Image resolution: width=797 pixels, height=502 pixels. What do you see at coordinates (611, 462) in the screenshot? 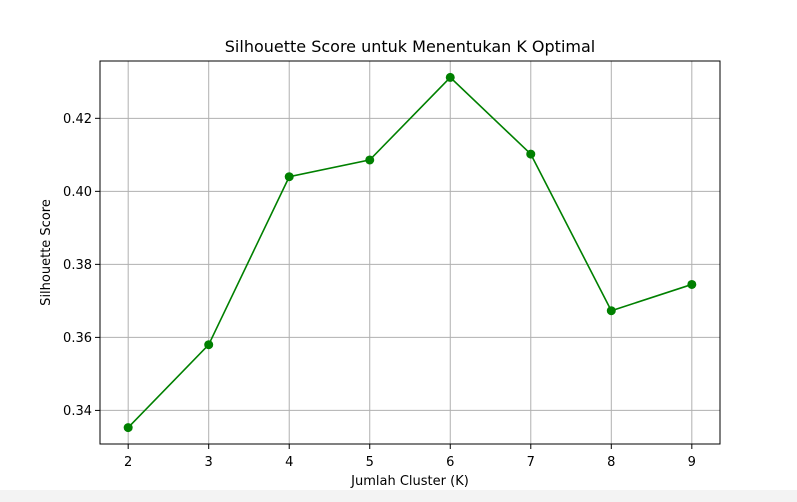
I see `x-tick-label: 8` at bounding box center [611, 462].